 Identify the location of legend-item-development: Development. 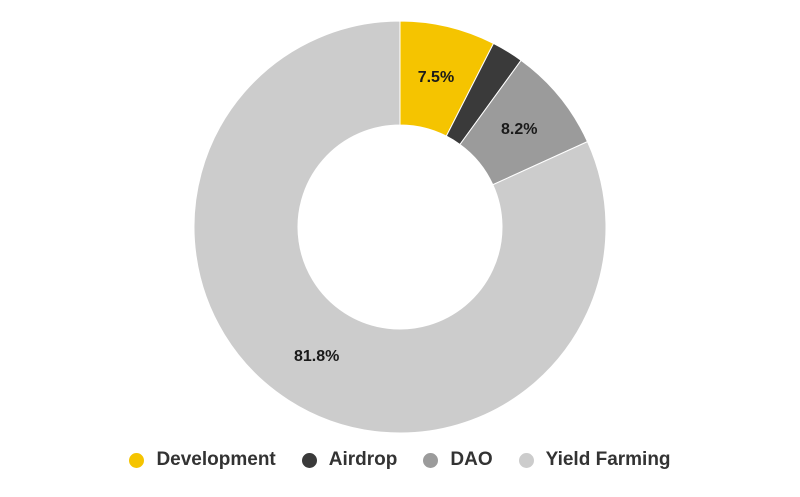
(202, 460).